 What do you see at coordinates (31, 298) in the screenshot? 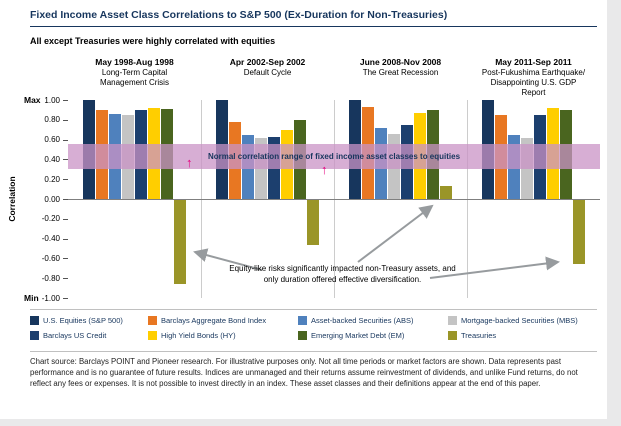
I see `y-min-label: Min` at bounding box center [31, 298].